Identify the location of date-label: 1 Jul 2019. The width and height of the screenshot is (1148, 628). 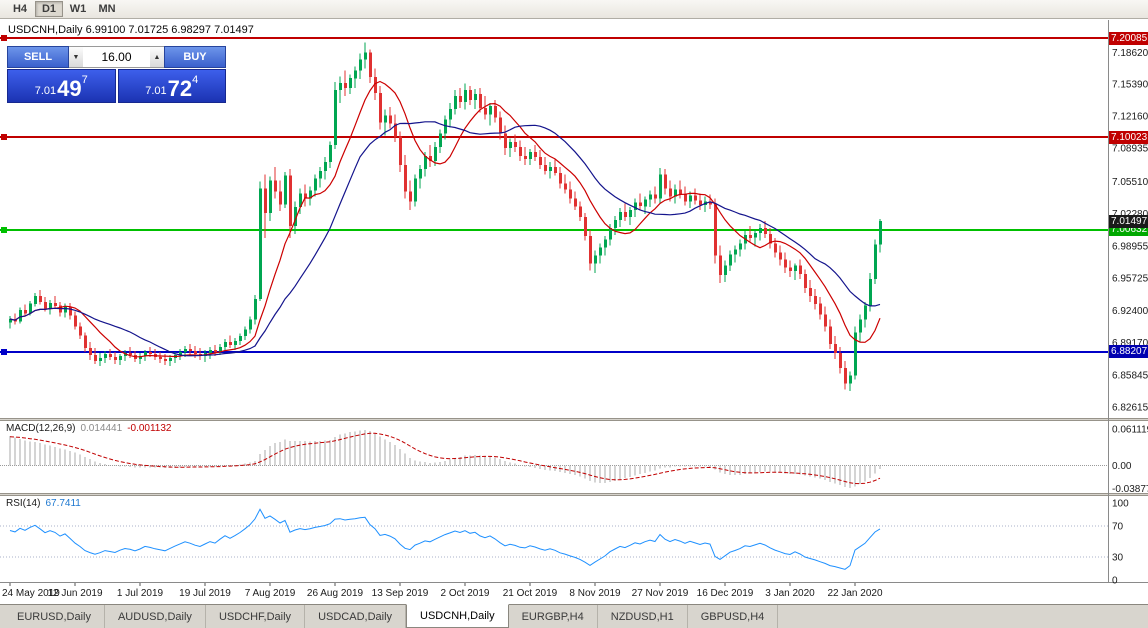
(140, 593).